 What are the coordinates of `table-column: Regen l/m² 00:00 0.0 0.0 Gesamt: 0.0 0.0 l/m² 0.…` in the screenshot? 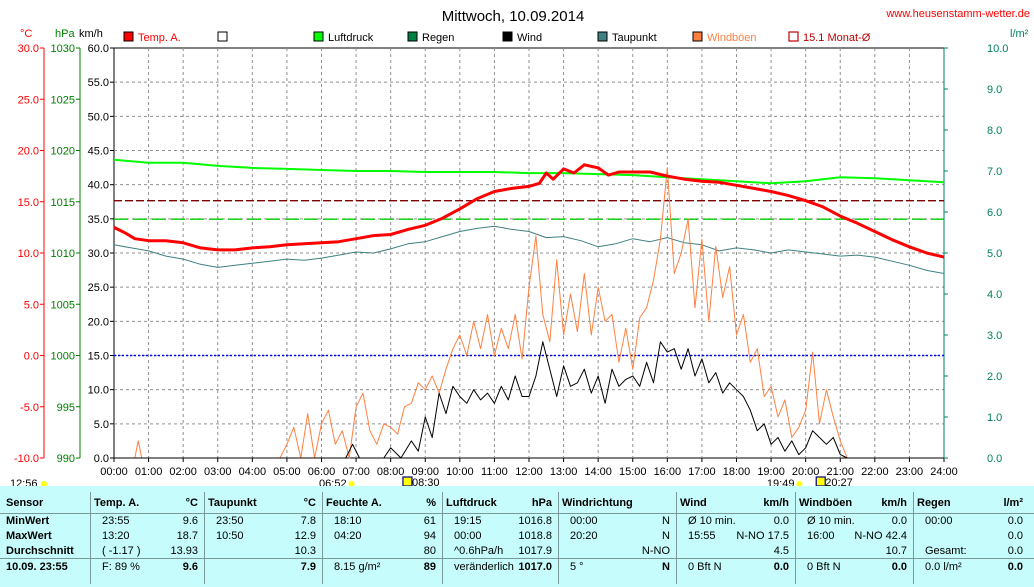 It's located at (972, 538).